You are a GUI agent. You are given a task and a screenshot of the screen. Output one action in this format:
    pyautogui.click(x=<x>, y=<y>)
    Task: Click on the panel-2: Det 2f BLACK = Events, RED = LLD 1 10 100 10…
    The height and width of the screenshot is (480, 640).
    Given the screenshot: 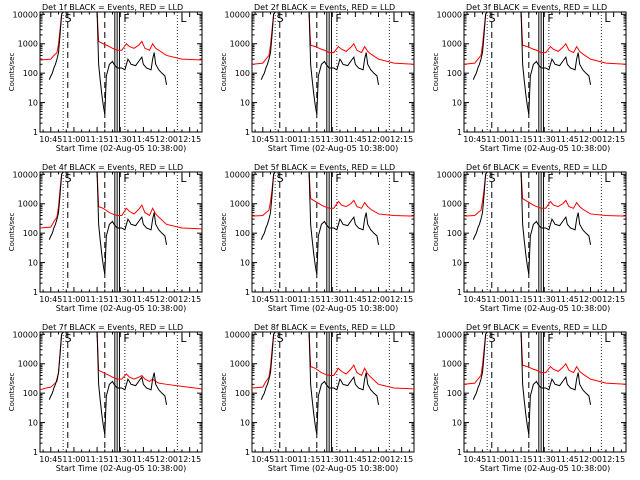 What is the action you would take?
    pyautogui.click(x=317, y=78)
    